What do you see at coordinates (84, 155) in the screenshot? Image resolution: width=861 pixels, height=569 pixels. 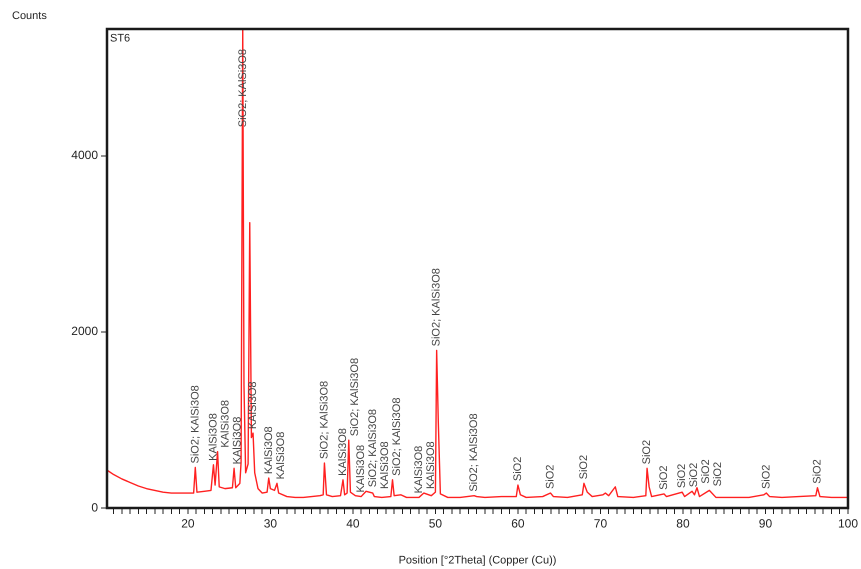 I see `y-tick-label: 4000` at bounding box center [84, 155].